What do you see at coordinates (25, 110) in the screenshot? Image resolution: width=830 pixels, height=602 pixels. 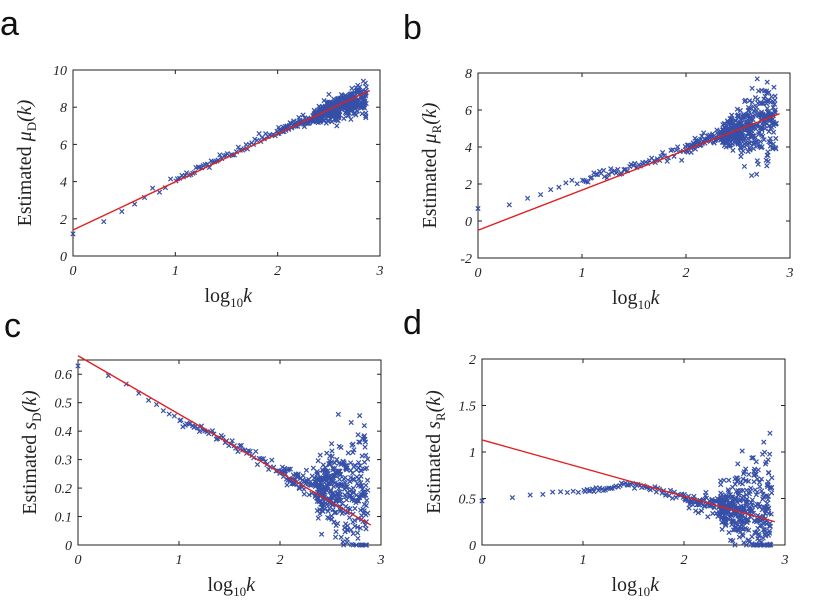 I see `y-label-post: (k)` at bounding box center [25, 110].